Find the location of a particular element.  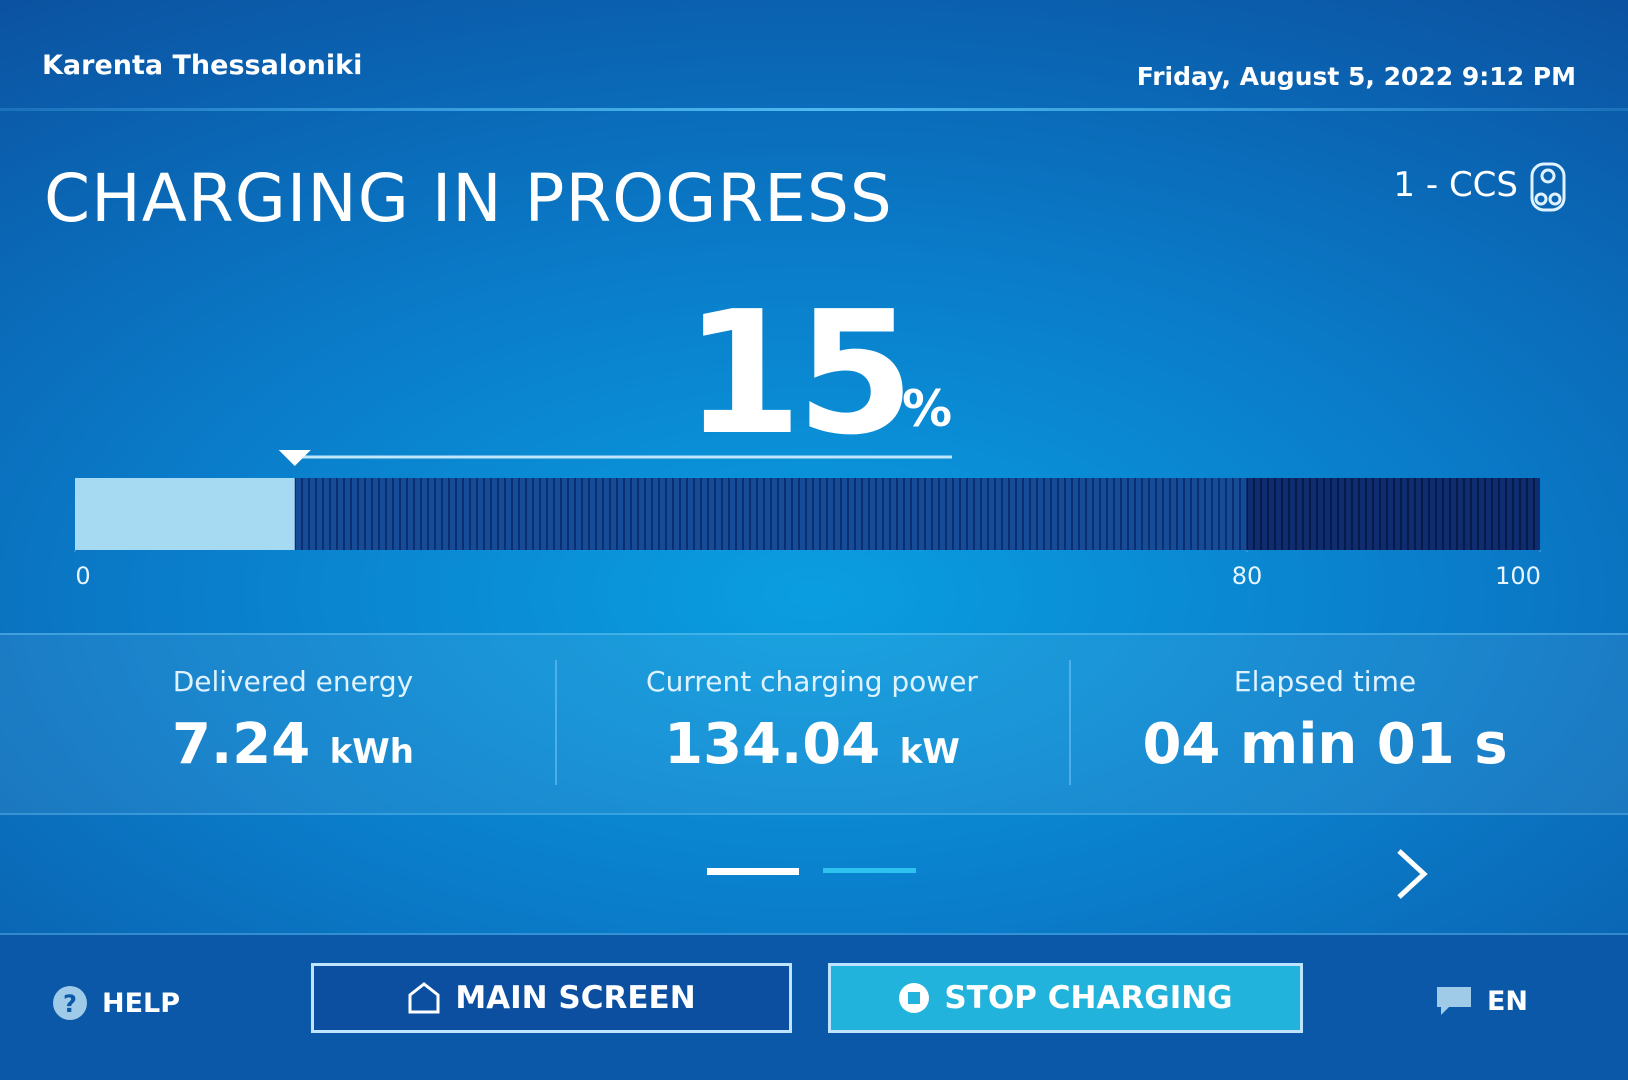

stop-charging-button: STOP CHARGING is located at coordinates (1065, 998).